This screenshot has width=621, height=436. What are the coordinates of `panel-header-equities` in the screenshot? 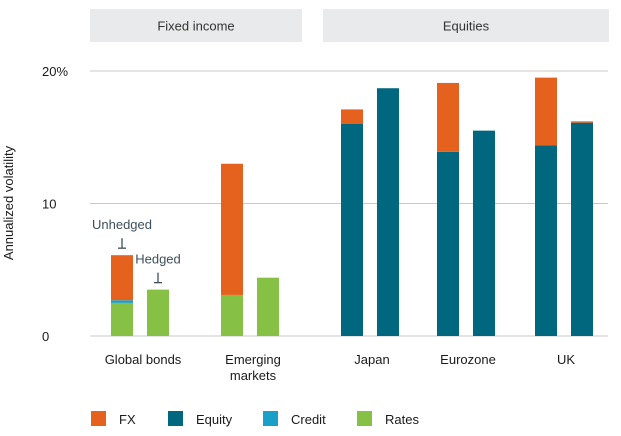 It's located at (466, 25).